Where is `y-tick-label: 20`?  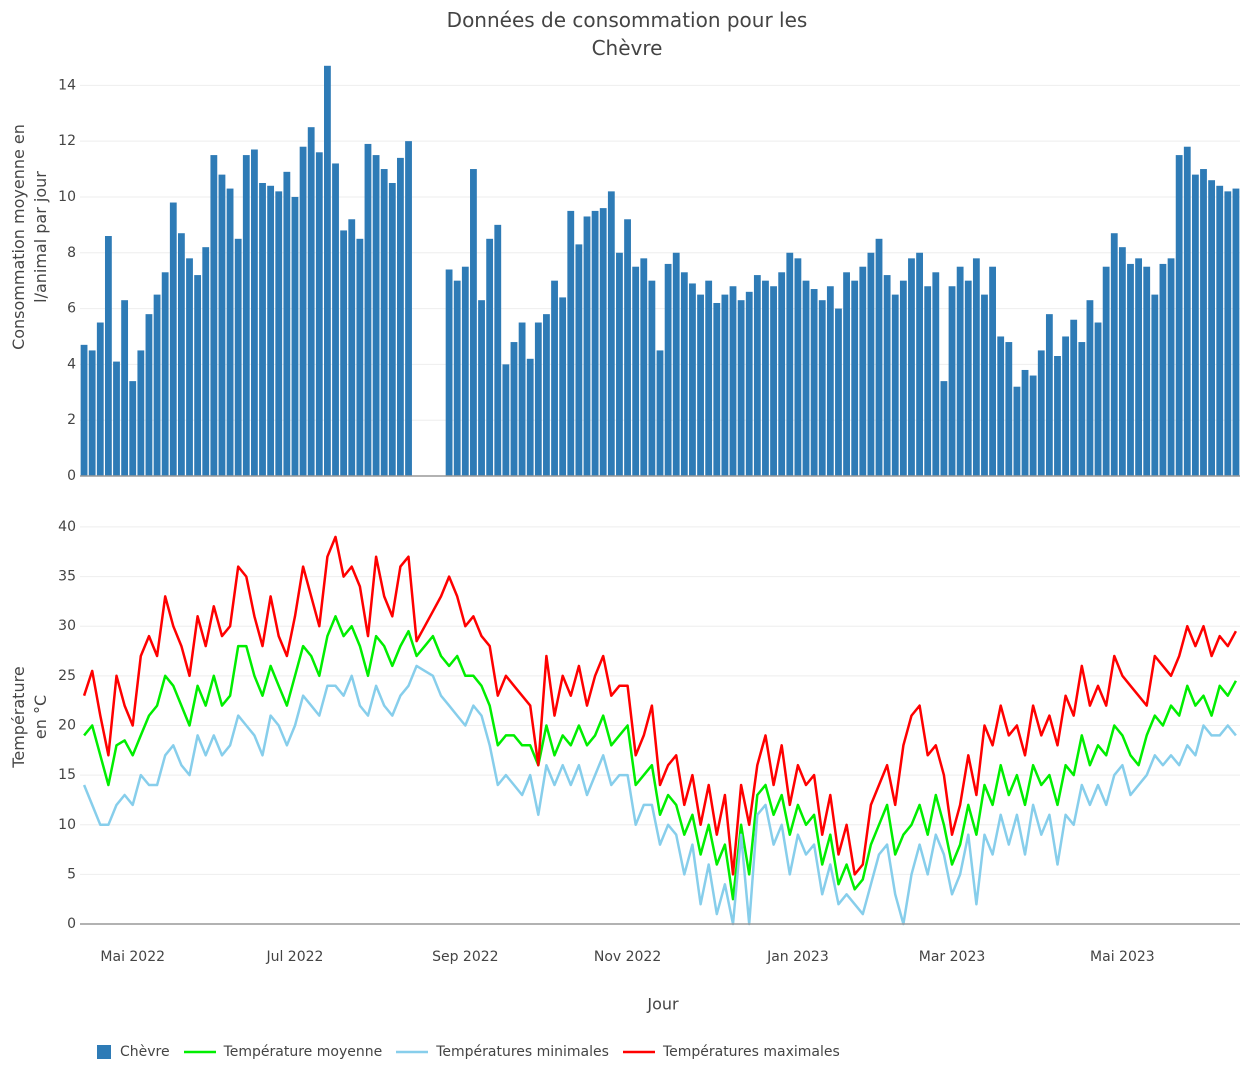 y-tick-label: 20 is located at coordinates (67, 725).